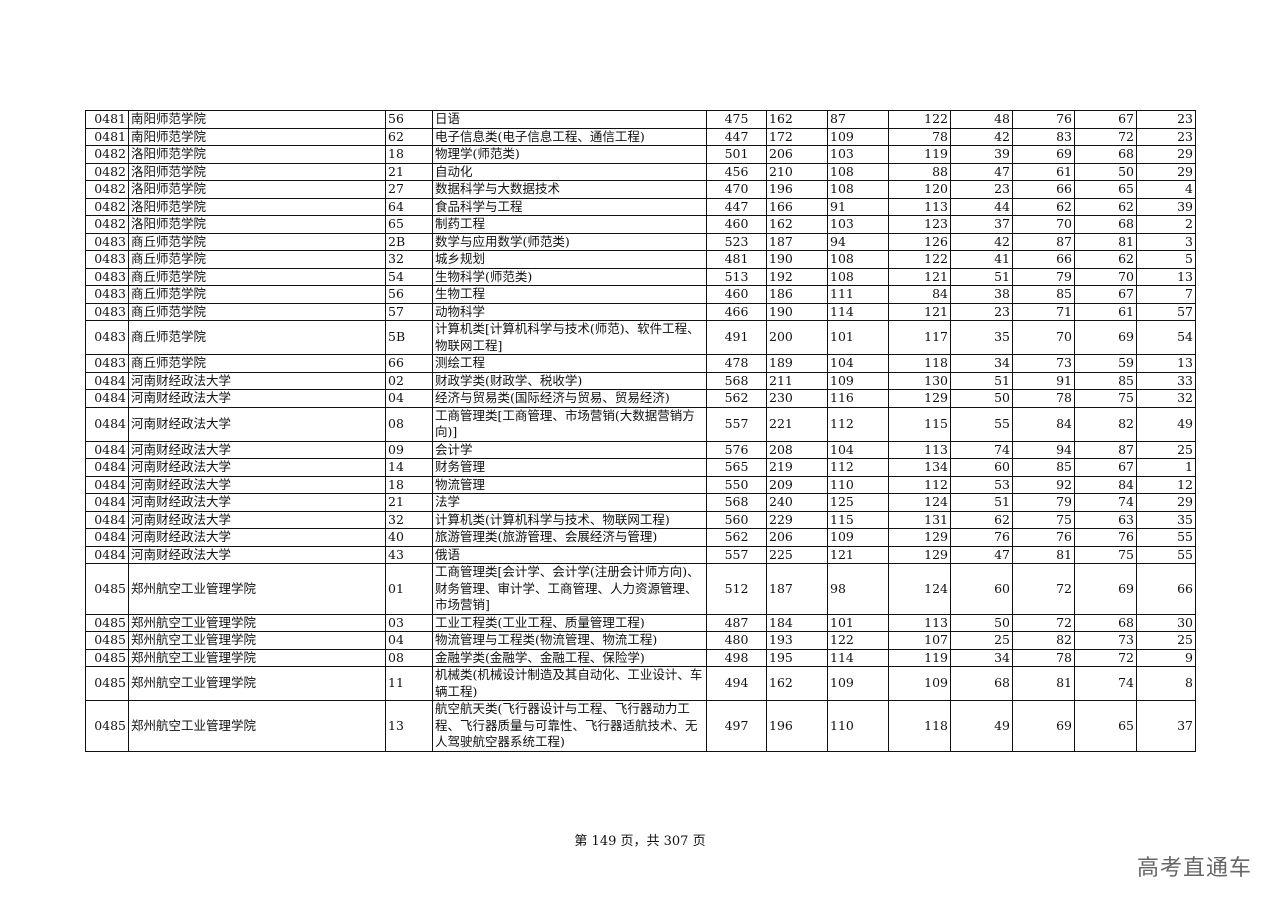  Describe the element at coordinates (107, 154) in the screenshot. I see `school-code-cell: 0482` at that location.